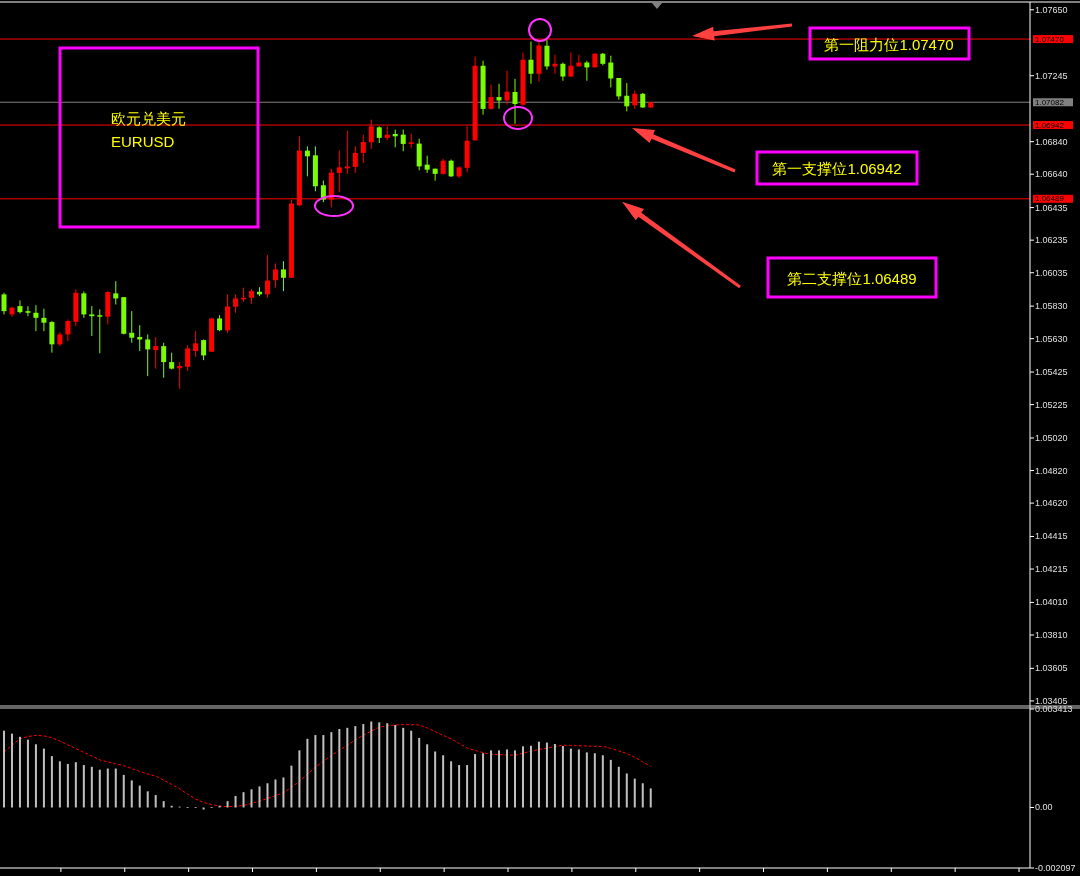 The image size is (1080, 876). Describe the element at coordinates (1051, 569) in the screenshot. I see `y-tick-label: 1.04215` at that location.